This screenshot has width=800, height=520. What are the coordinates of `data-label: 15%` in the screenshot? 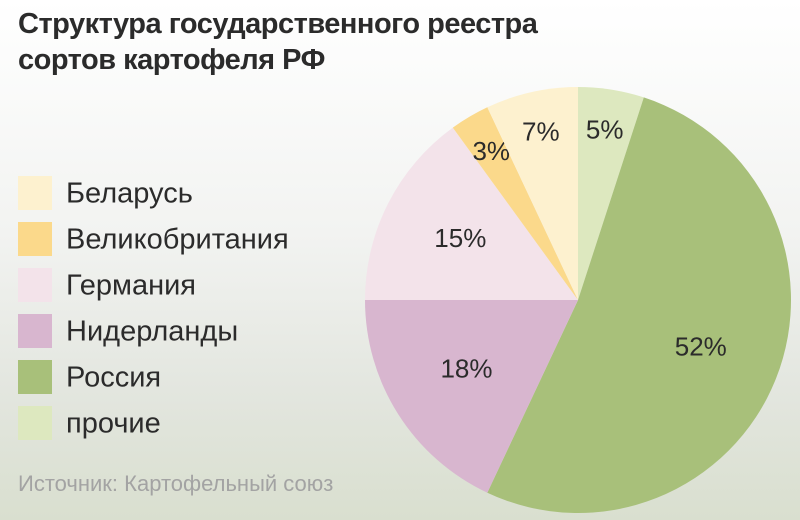 It's located at (460, 238).